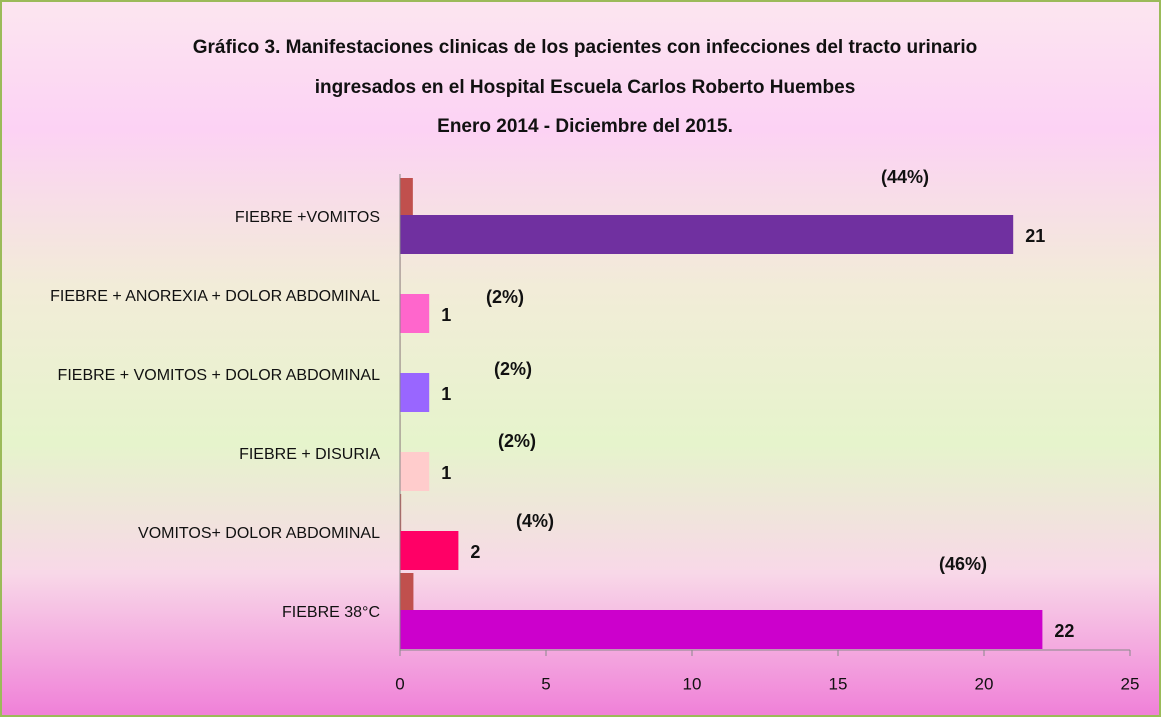 The width and height of the screenshot is (1161, 717). I want to click on y-tick-label: FIEBRE + DISURIA, so click(309, 454).